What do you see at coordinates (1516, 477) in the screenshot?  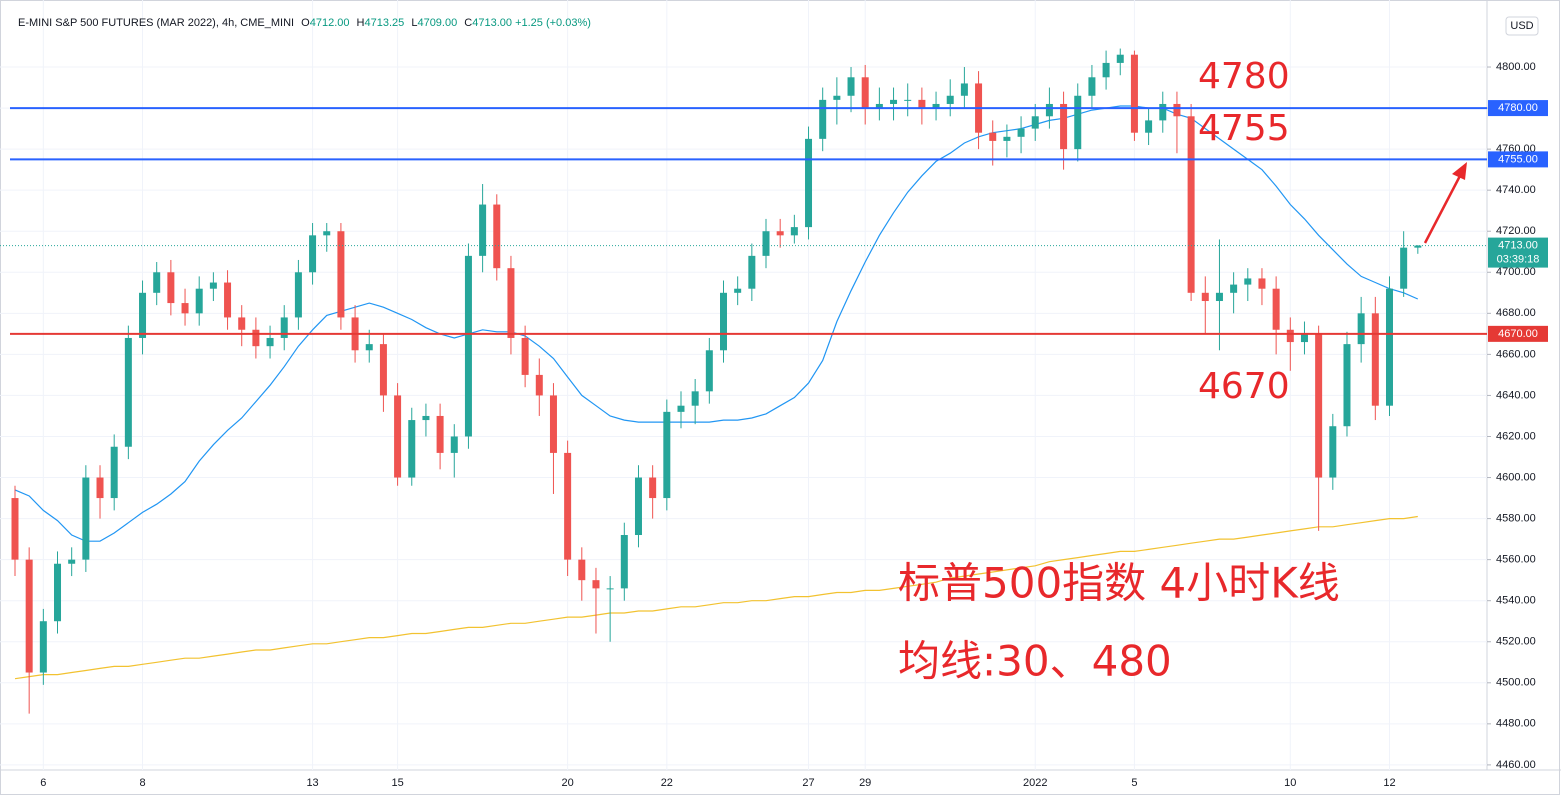 I see `y-tick-label: 4600.00` at bounding box center [1516, 477].